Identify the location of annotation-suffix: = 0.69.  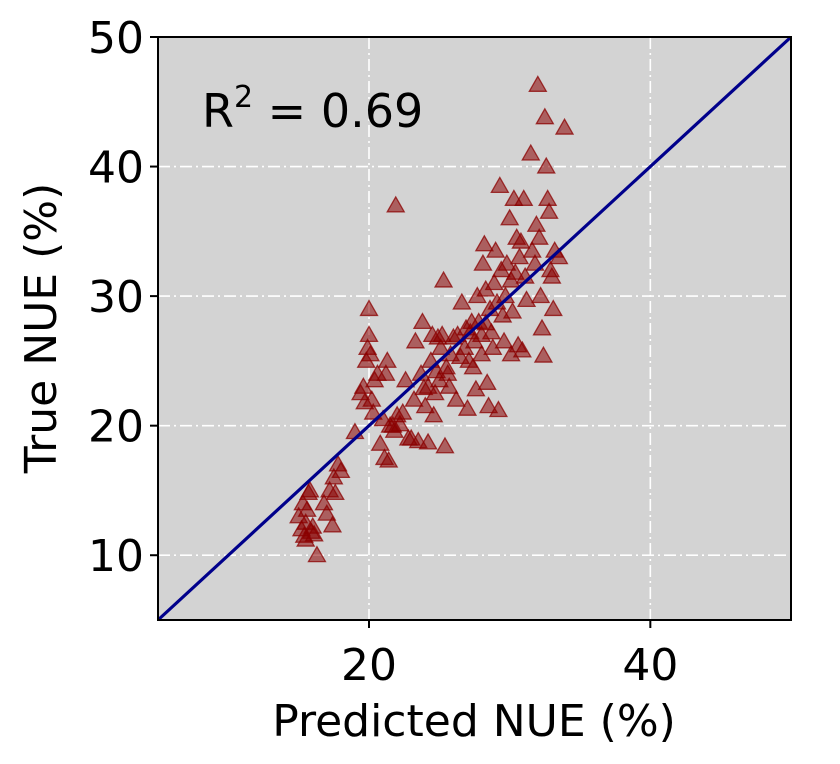
(338, 111).